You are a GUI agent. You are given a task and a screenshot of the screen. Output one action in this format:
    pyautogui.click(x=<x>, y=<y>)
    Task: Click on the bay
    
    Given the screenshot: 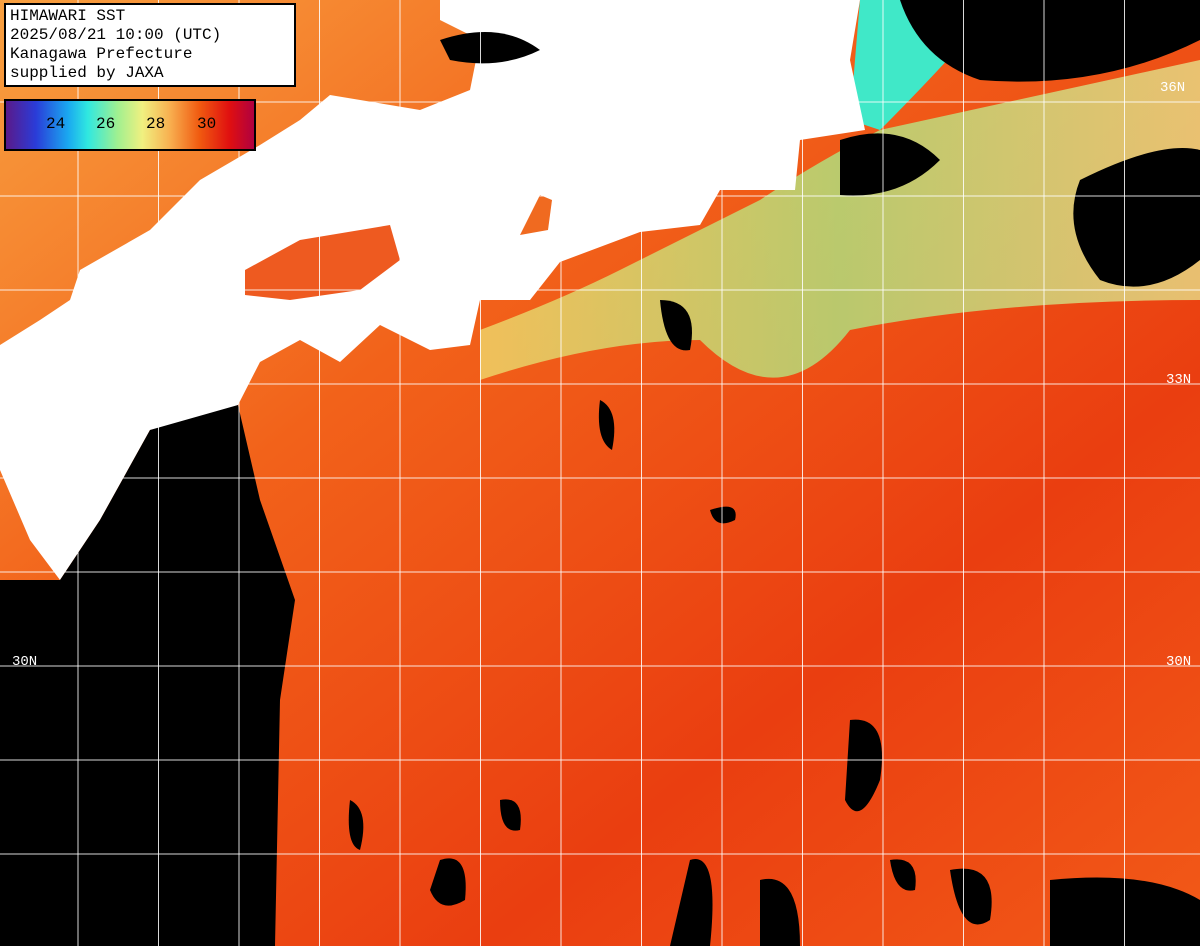 What is the action you would take?
    pyautogui.click(x=536, y=215)
    